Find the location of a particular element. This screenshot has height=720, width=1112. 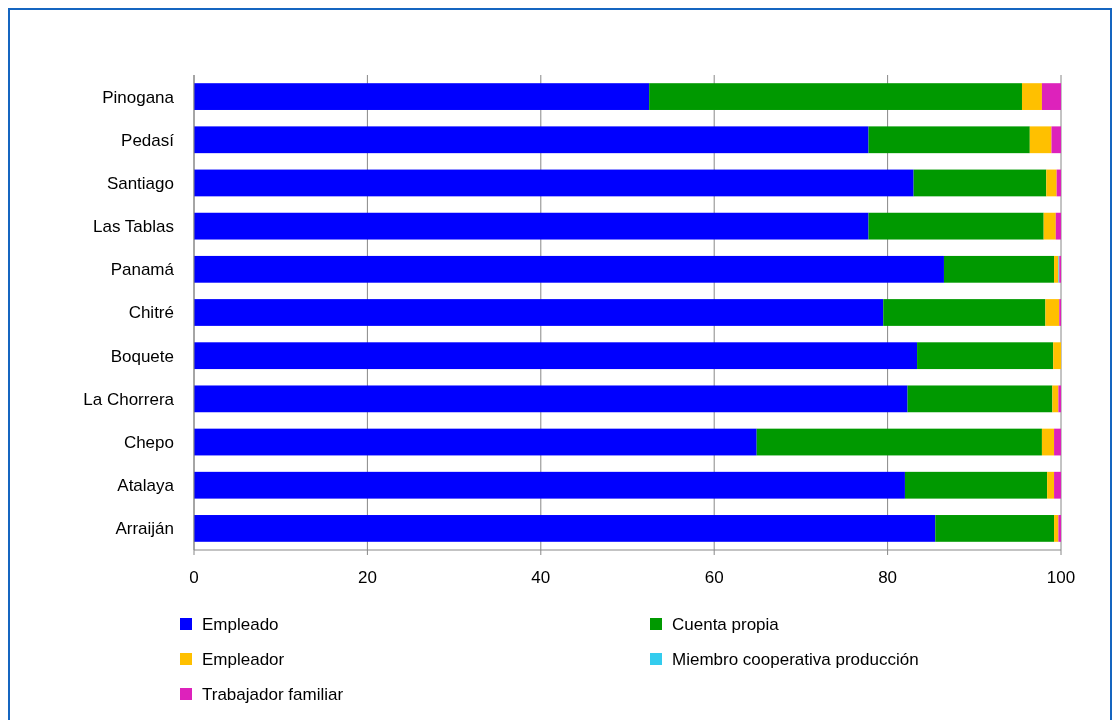

y-tick-label: Chepo is located at coordinates (148, 442).